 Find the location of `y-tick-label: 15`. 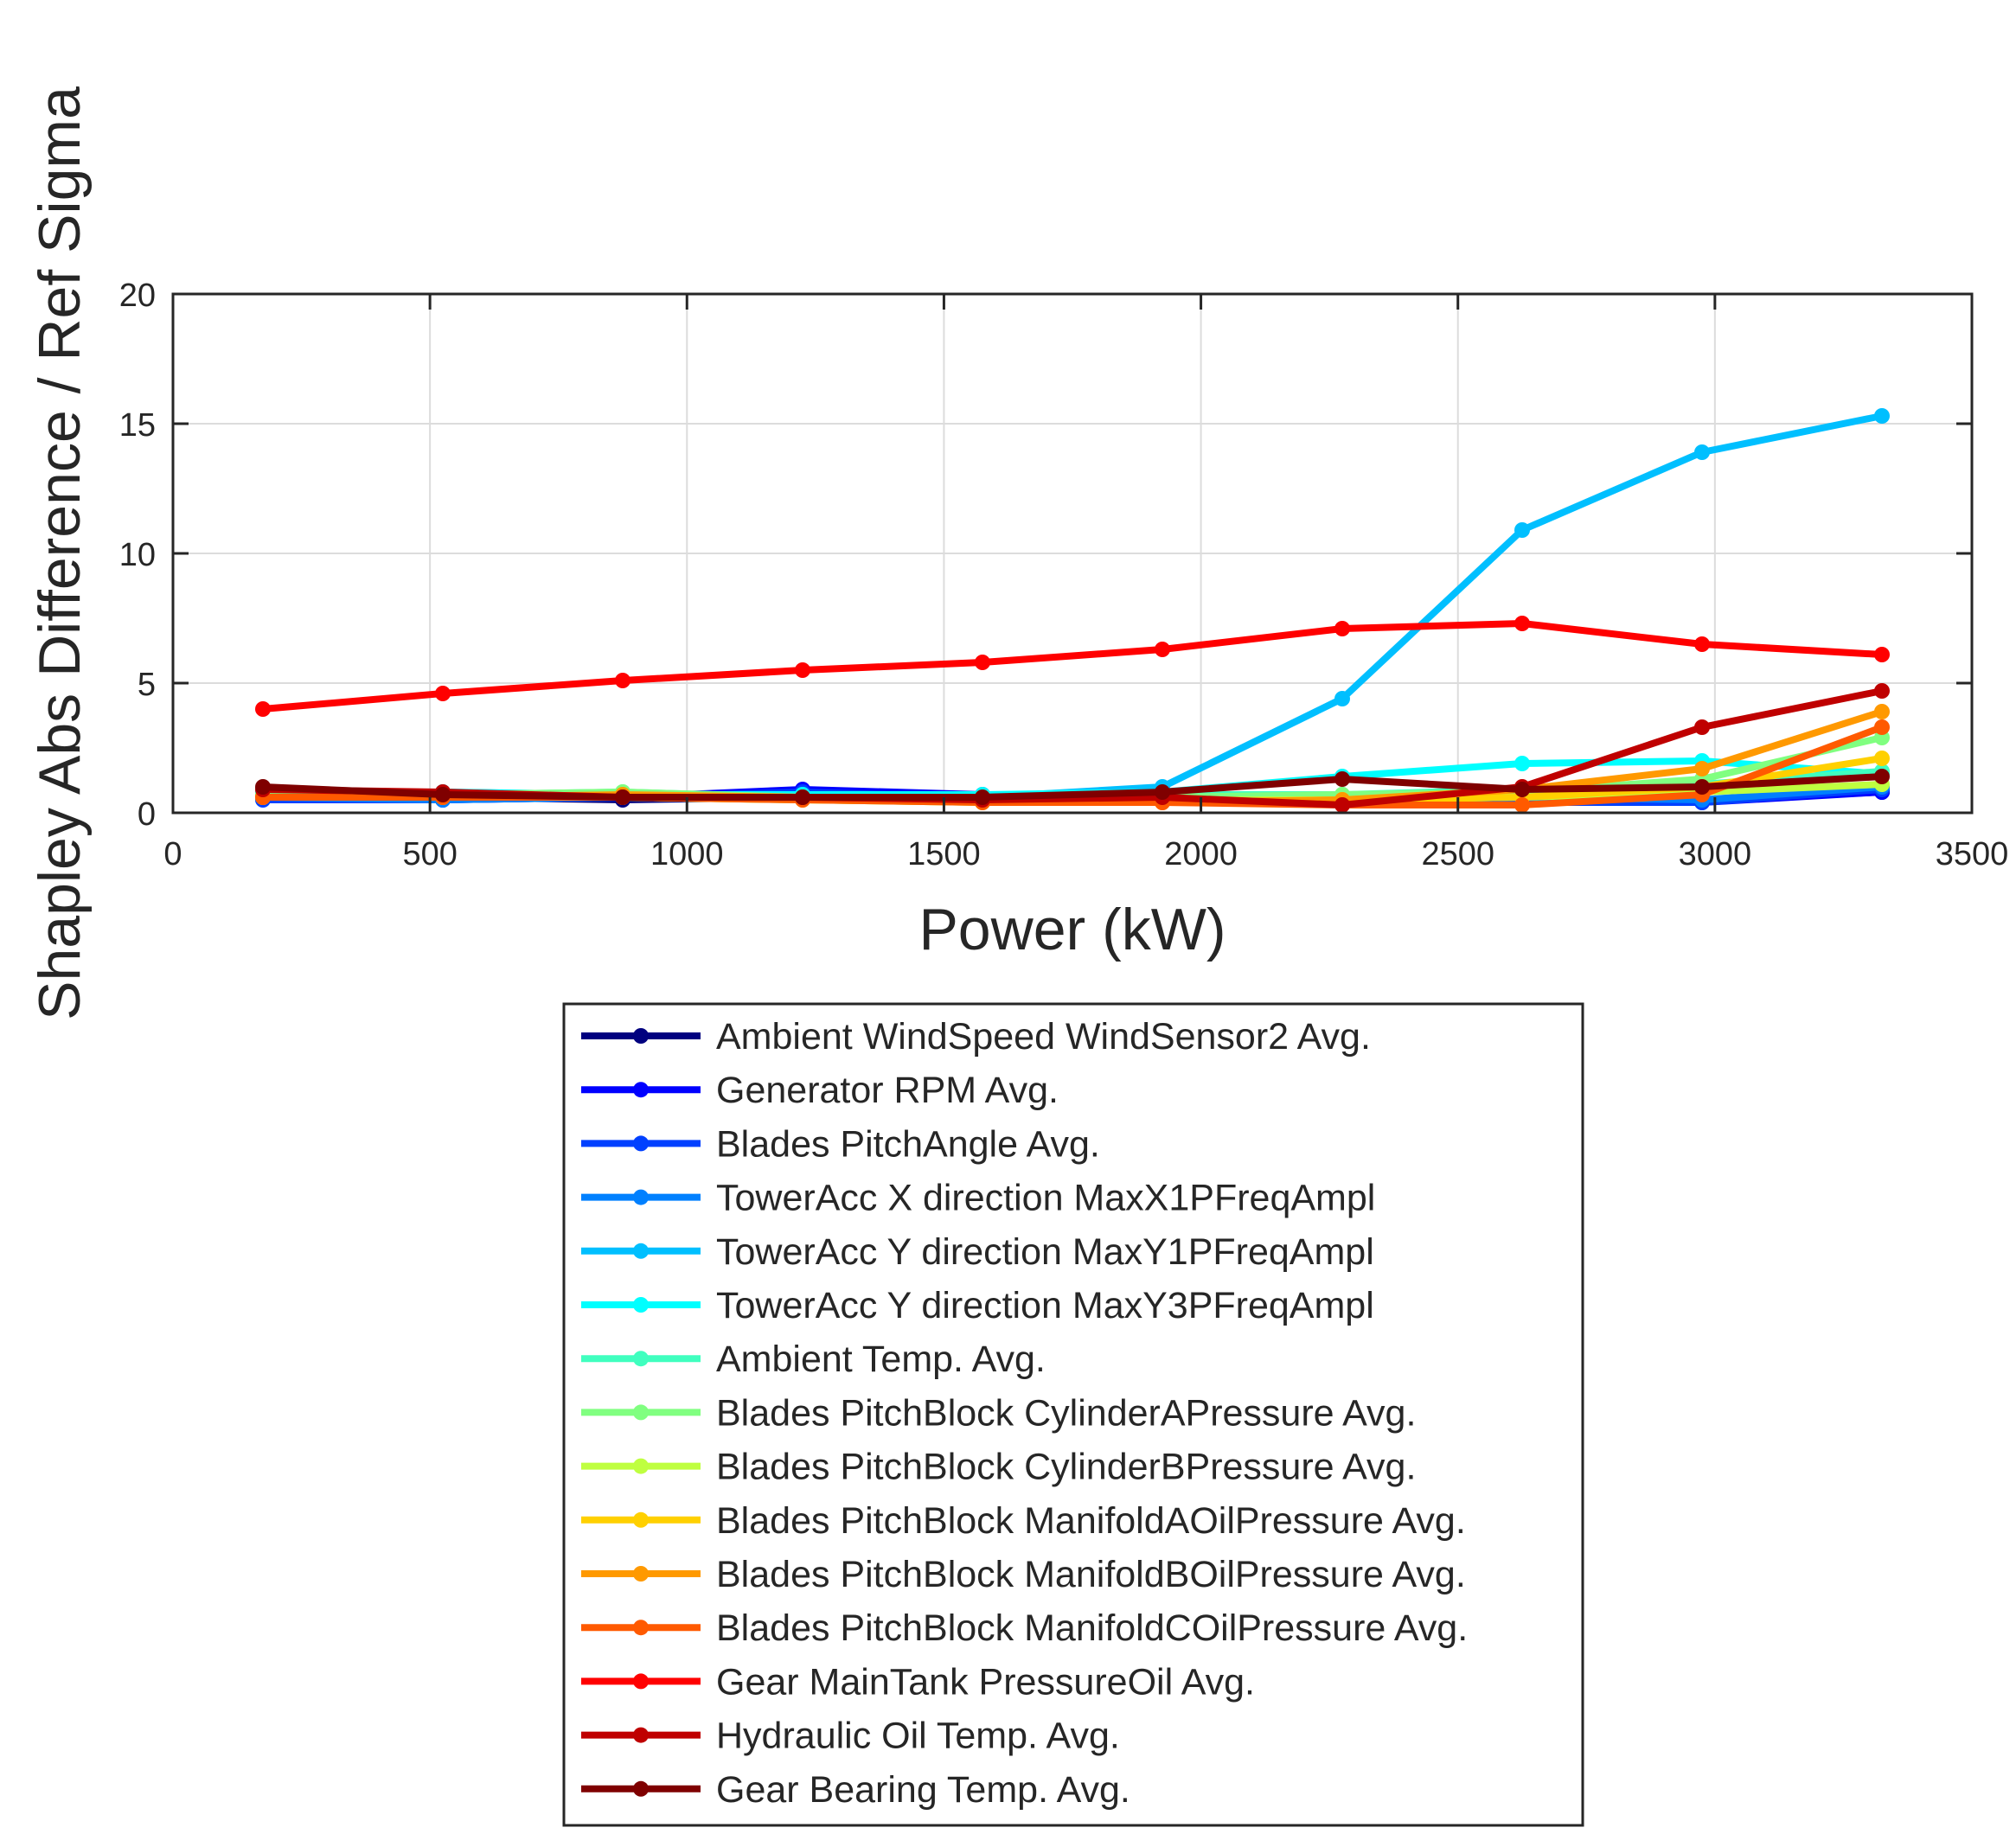

y-tick-label: 15 is located at coordinates (137, 425).